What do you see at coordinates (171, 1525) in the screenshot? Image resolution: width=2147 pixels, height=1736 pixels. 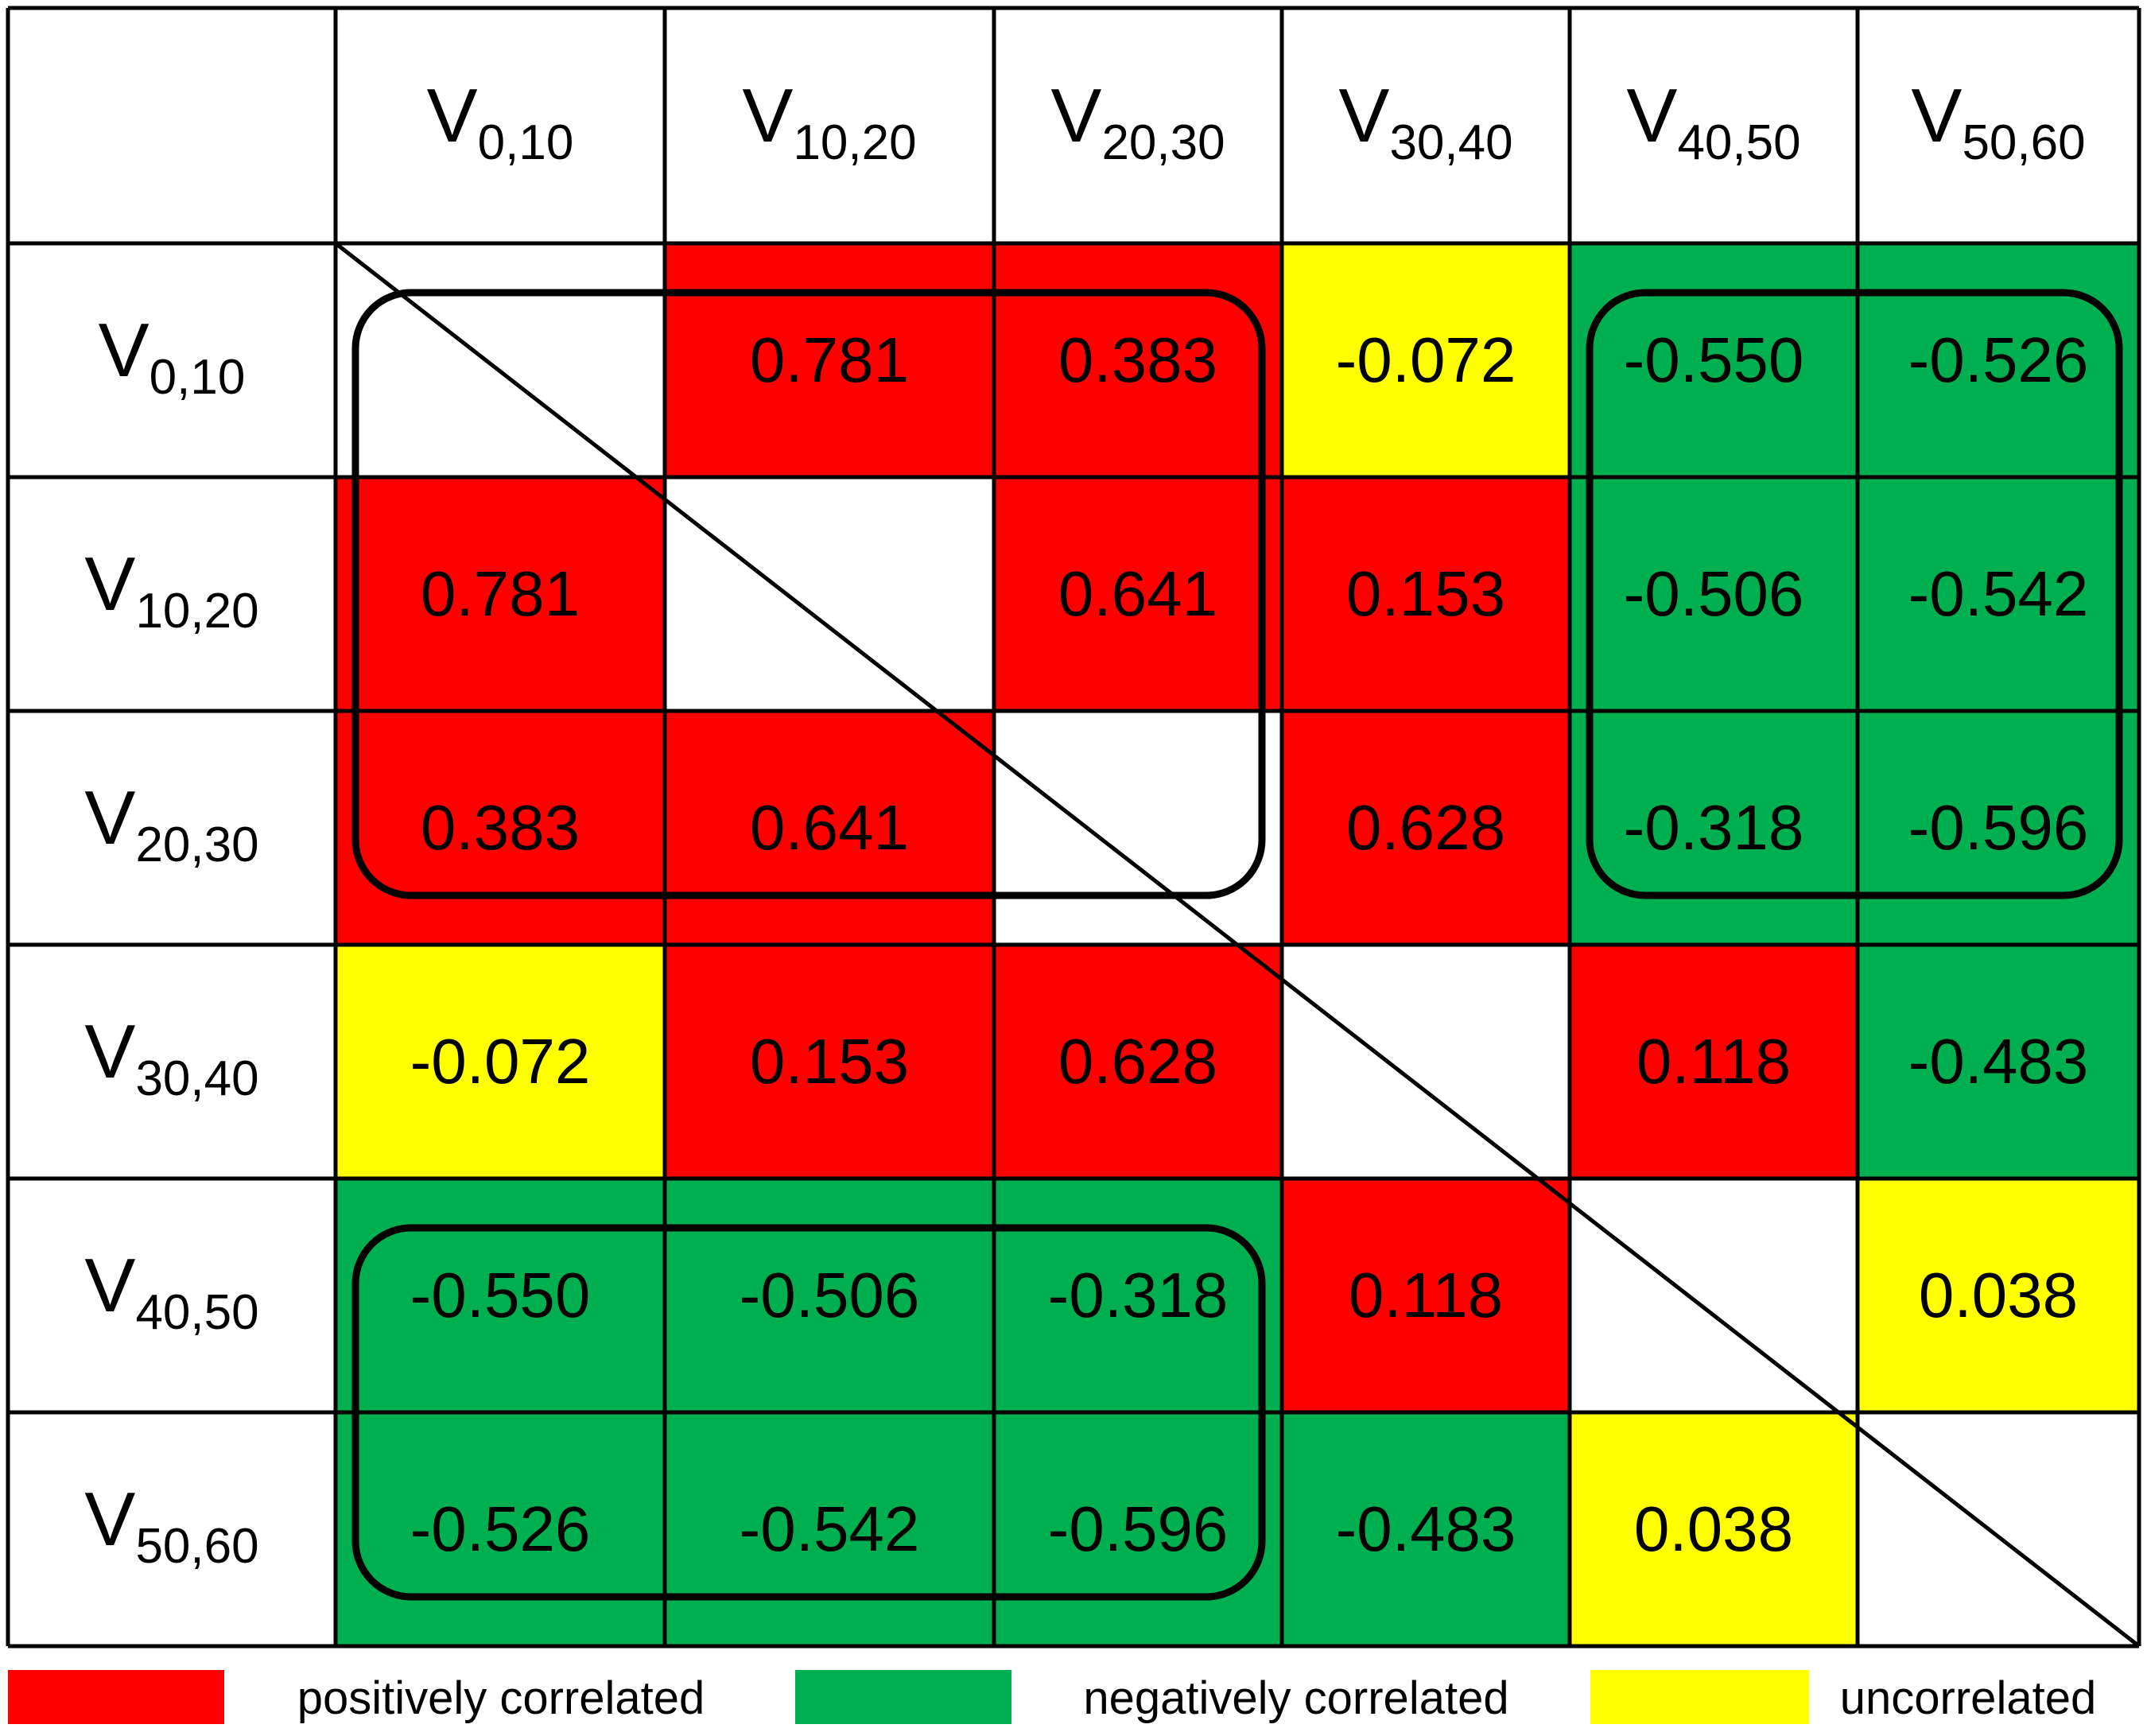 I see `row-label-5: V50,60` at bounding box center [171, 1525].